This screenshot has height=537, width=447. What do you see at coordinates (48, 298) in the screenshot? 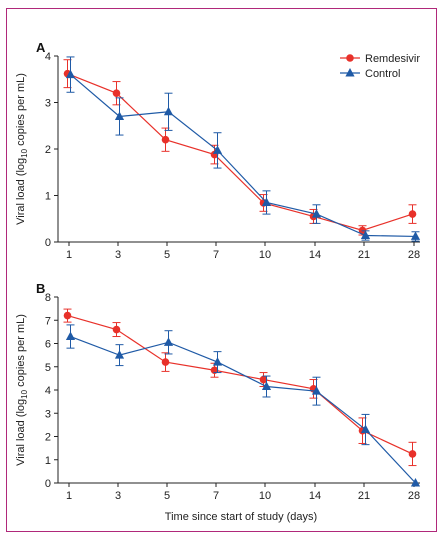
I see `y-tick-label: 8` at bounding box center [48, 298].